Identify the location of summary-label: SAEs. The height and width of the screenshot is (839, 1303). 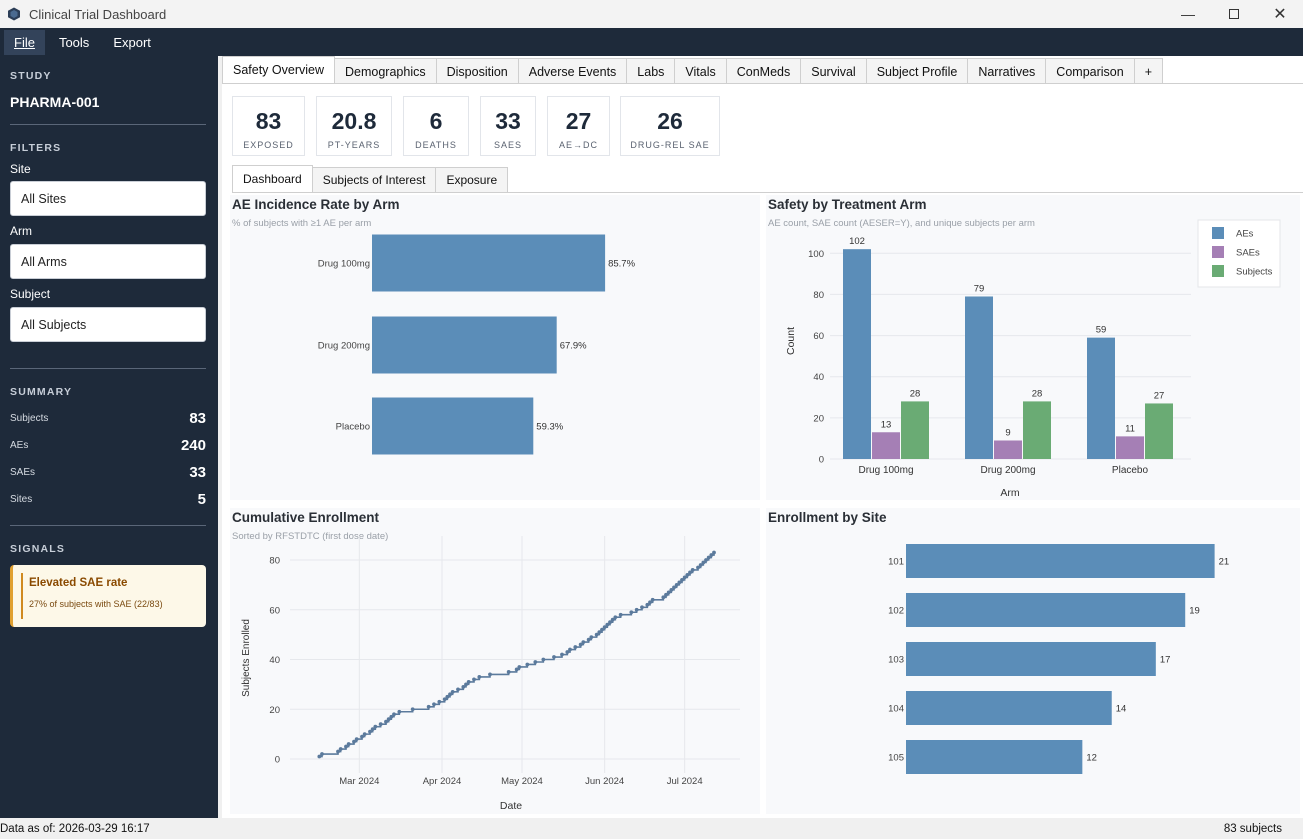
(23, 472).